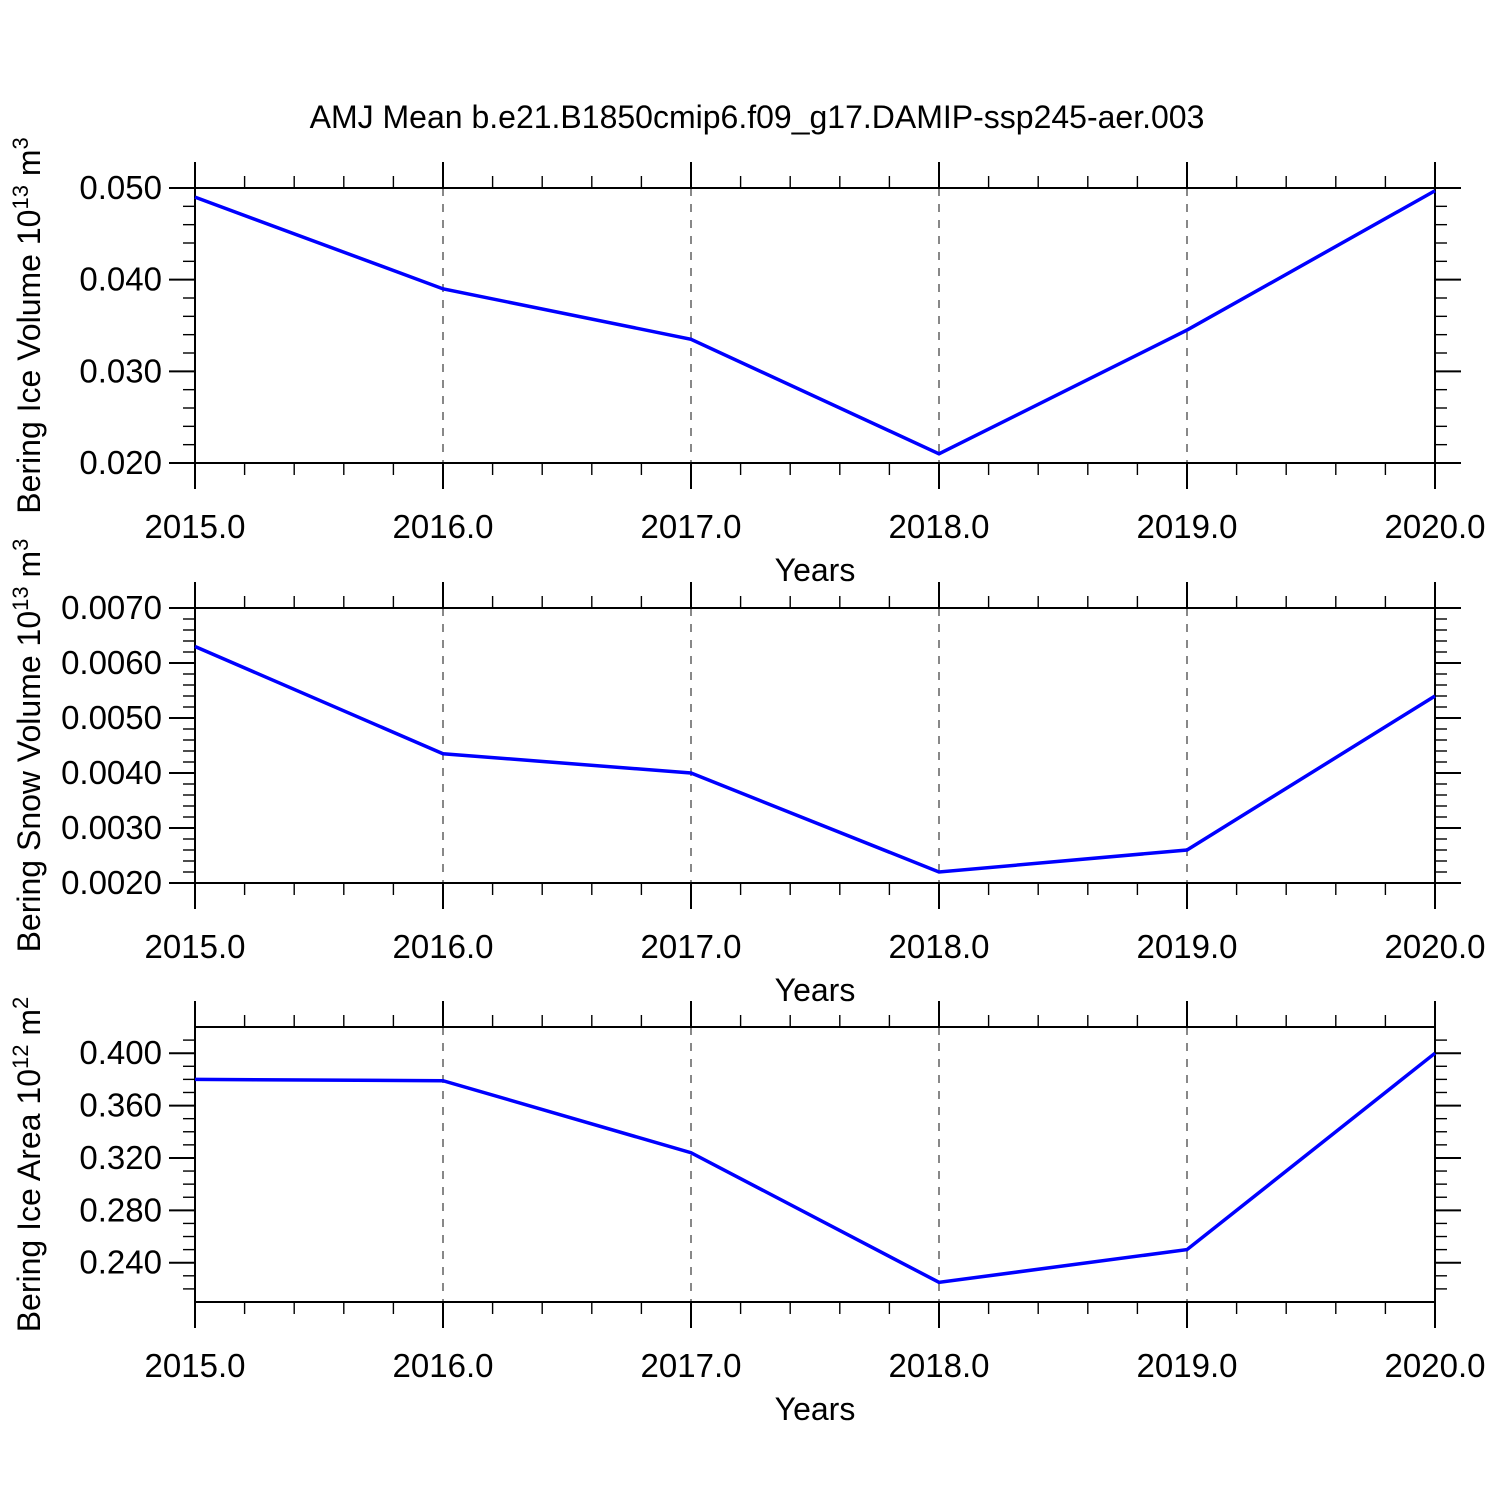 The height and width of the screenshot is (1500, 1500). Describe the element at coordinates (120, 462) in the screenshot. I see `y-tick-label: 0.020` at that location.